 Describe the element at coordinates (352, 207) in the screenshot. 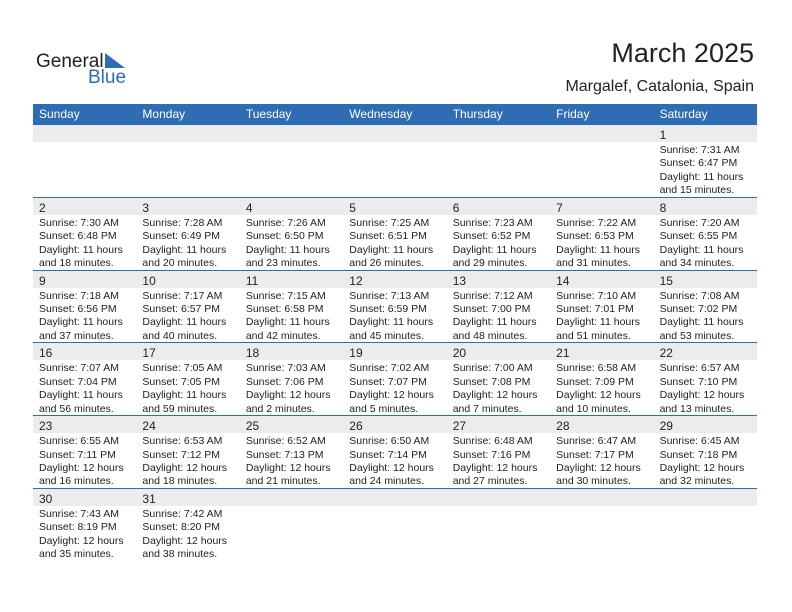

I see `day-number: 5` at that location.